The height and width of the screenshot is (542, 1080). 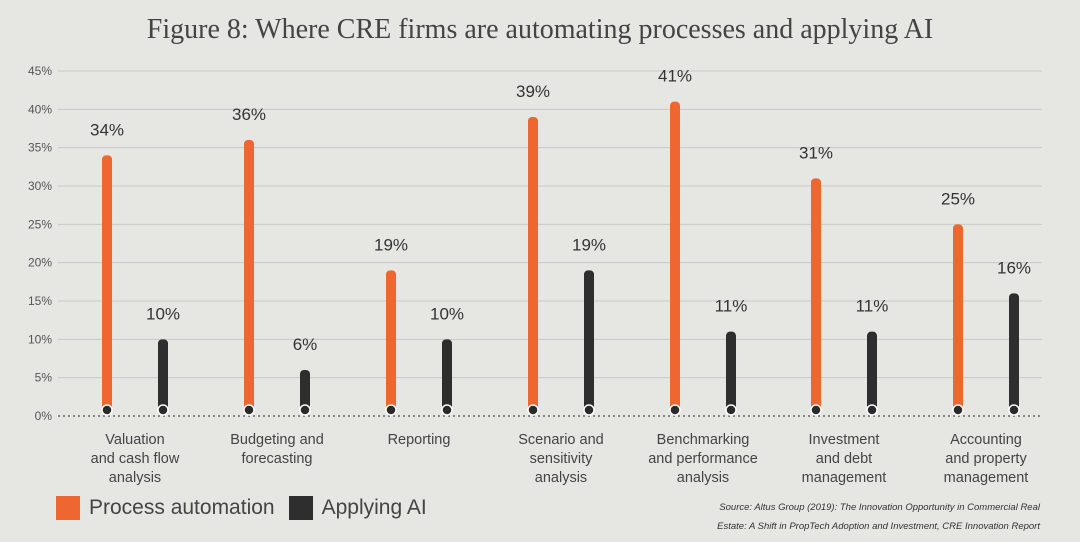 I want to click on y-tick-label: 40%, so click(x=40, y=109).